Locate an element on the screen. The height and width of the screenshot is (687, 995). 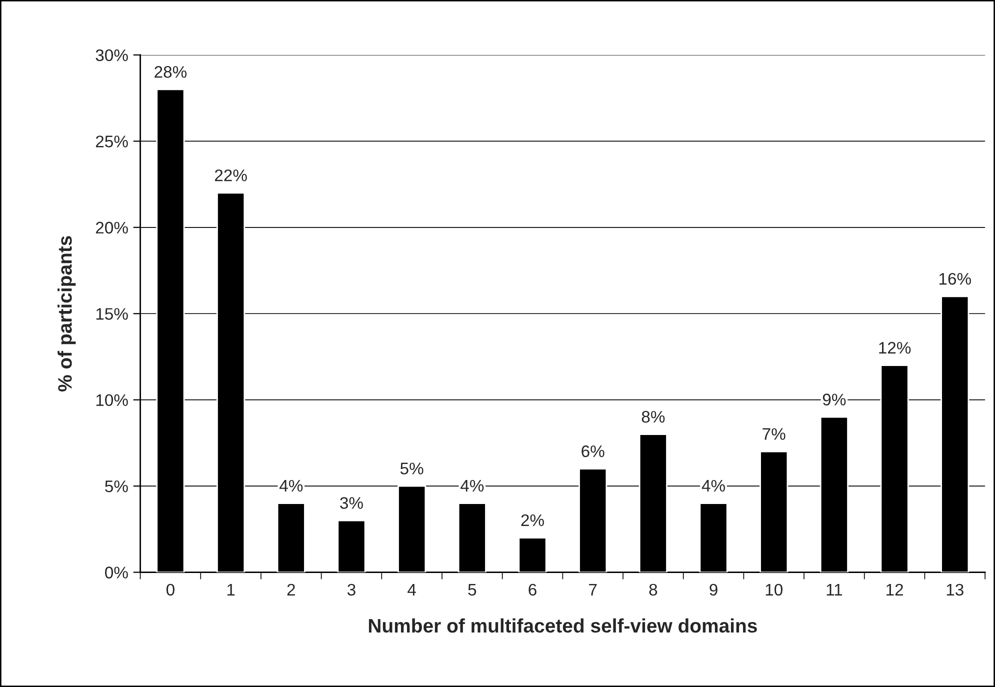
x-tick-label: 9 is located at coordinates (714, 590).